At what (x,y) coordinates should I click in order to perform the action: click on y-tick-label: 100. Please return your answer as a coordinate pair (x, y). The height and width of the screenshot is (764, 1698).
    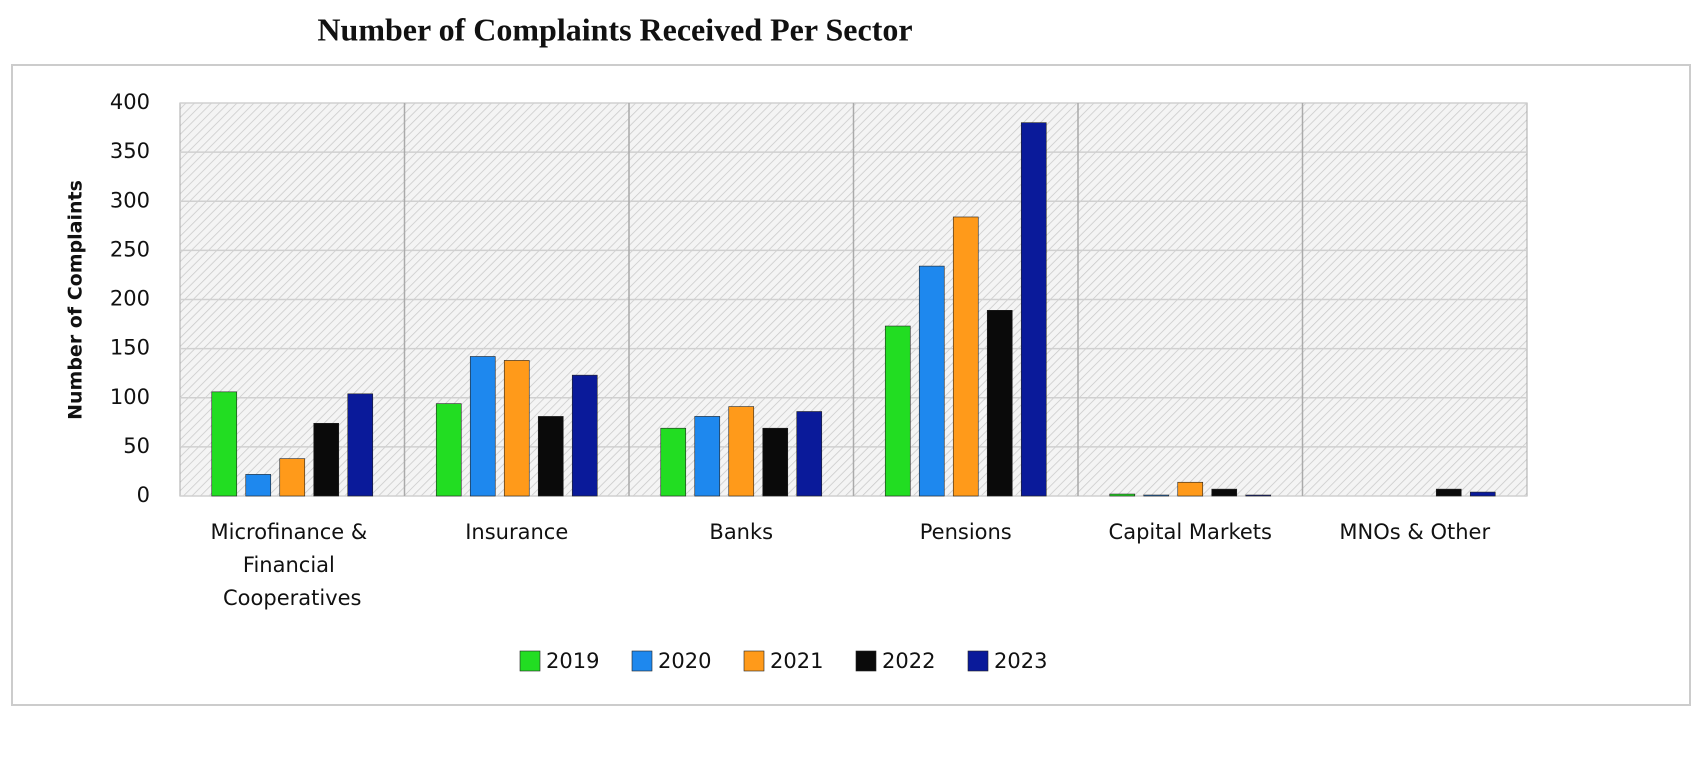
    Looking at the image, I should click on (130, 397).